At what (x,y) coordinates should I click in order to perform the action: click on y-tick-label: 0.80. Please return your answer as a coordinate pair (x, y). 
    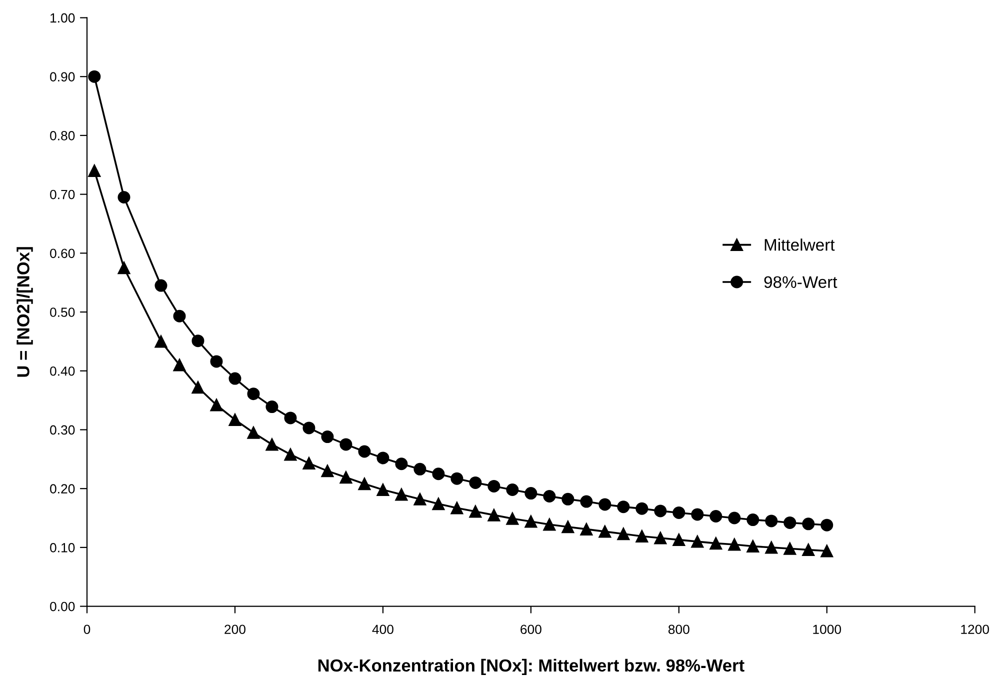
    Looking at the image, I should click on (62, 135).